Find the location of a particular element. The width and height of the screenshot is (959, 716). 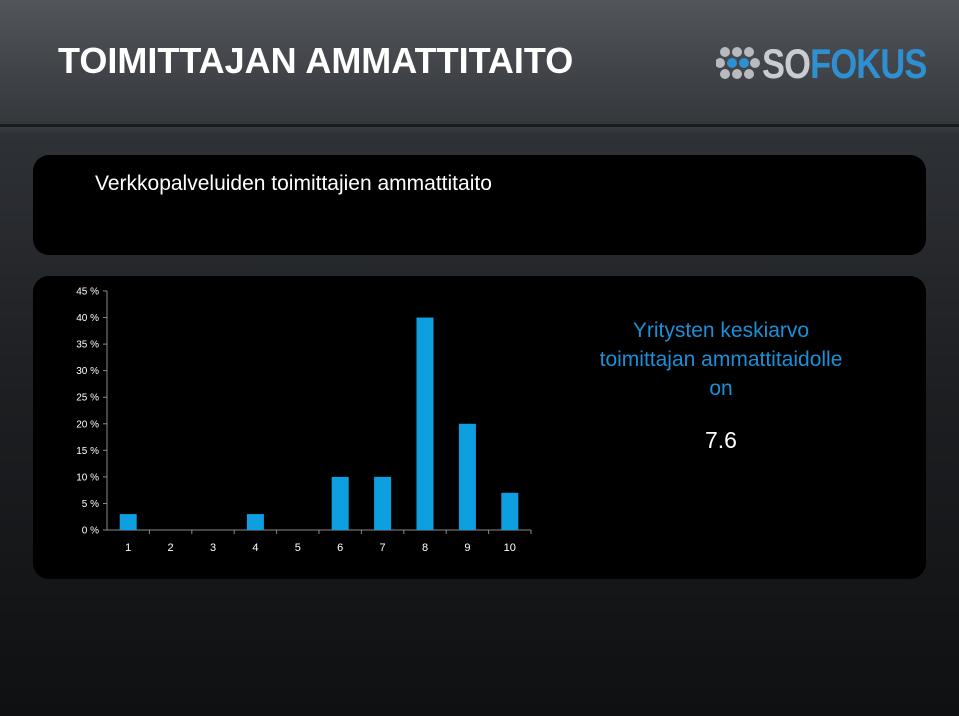

x-tick-label: 2 is located at coordinates (171, 548).